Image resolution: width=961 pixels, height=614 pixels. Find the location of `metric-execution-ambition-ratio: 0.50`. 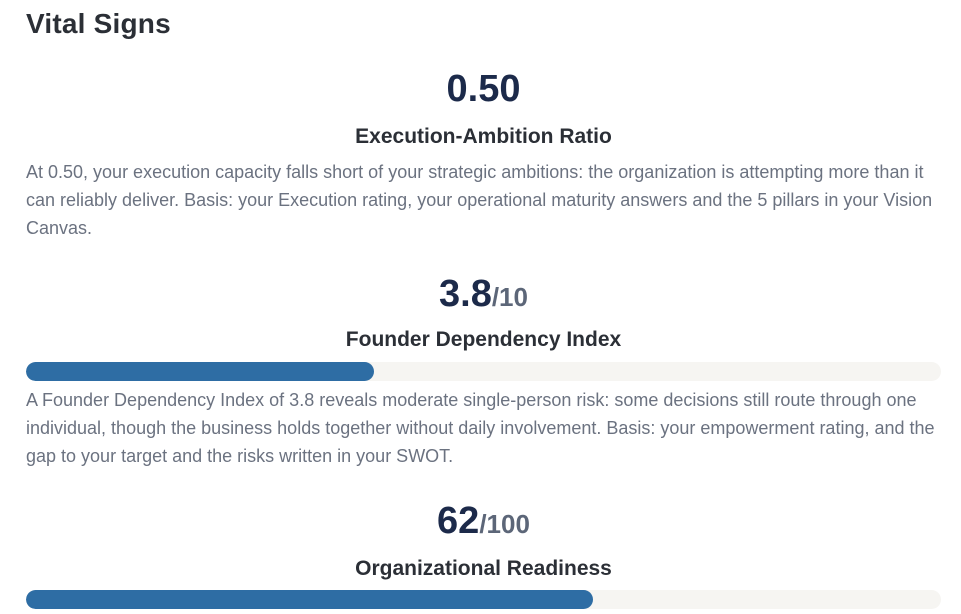

metric-execution-ambition-ratio: 0.50 is located at coordinates (483, 89).